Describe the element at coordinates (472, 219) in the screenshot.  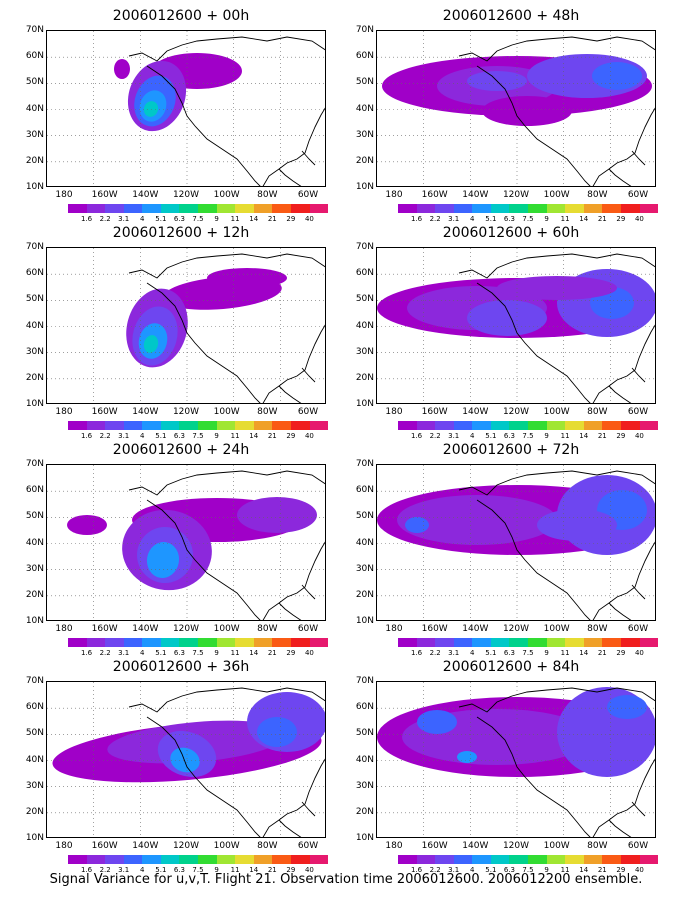
I see `colorbar-level-label: 4` at that location.